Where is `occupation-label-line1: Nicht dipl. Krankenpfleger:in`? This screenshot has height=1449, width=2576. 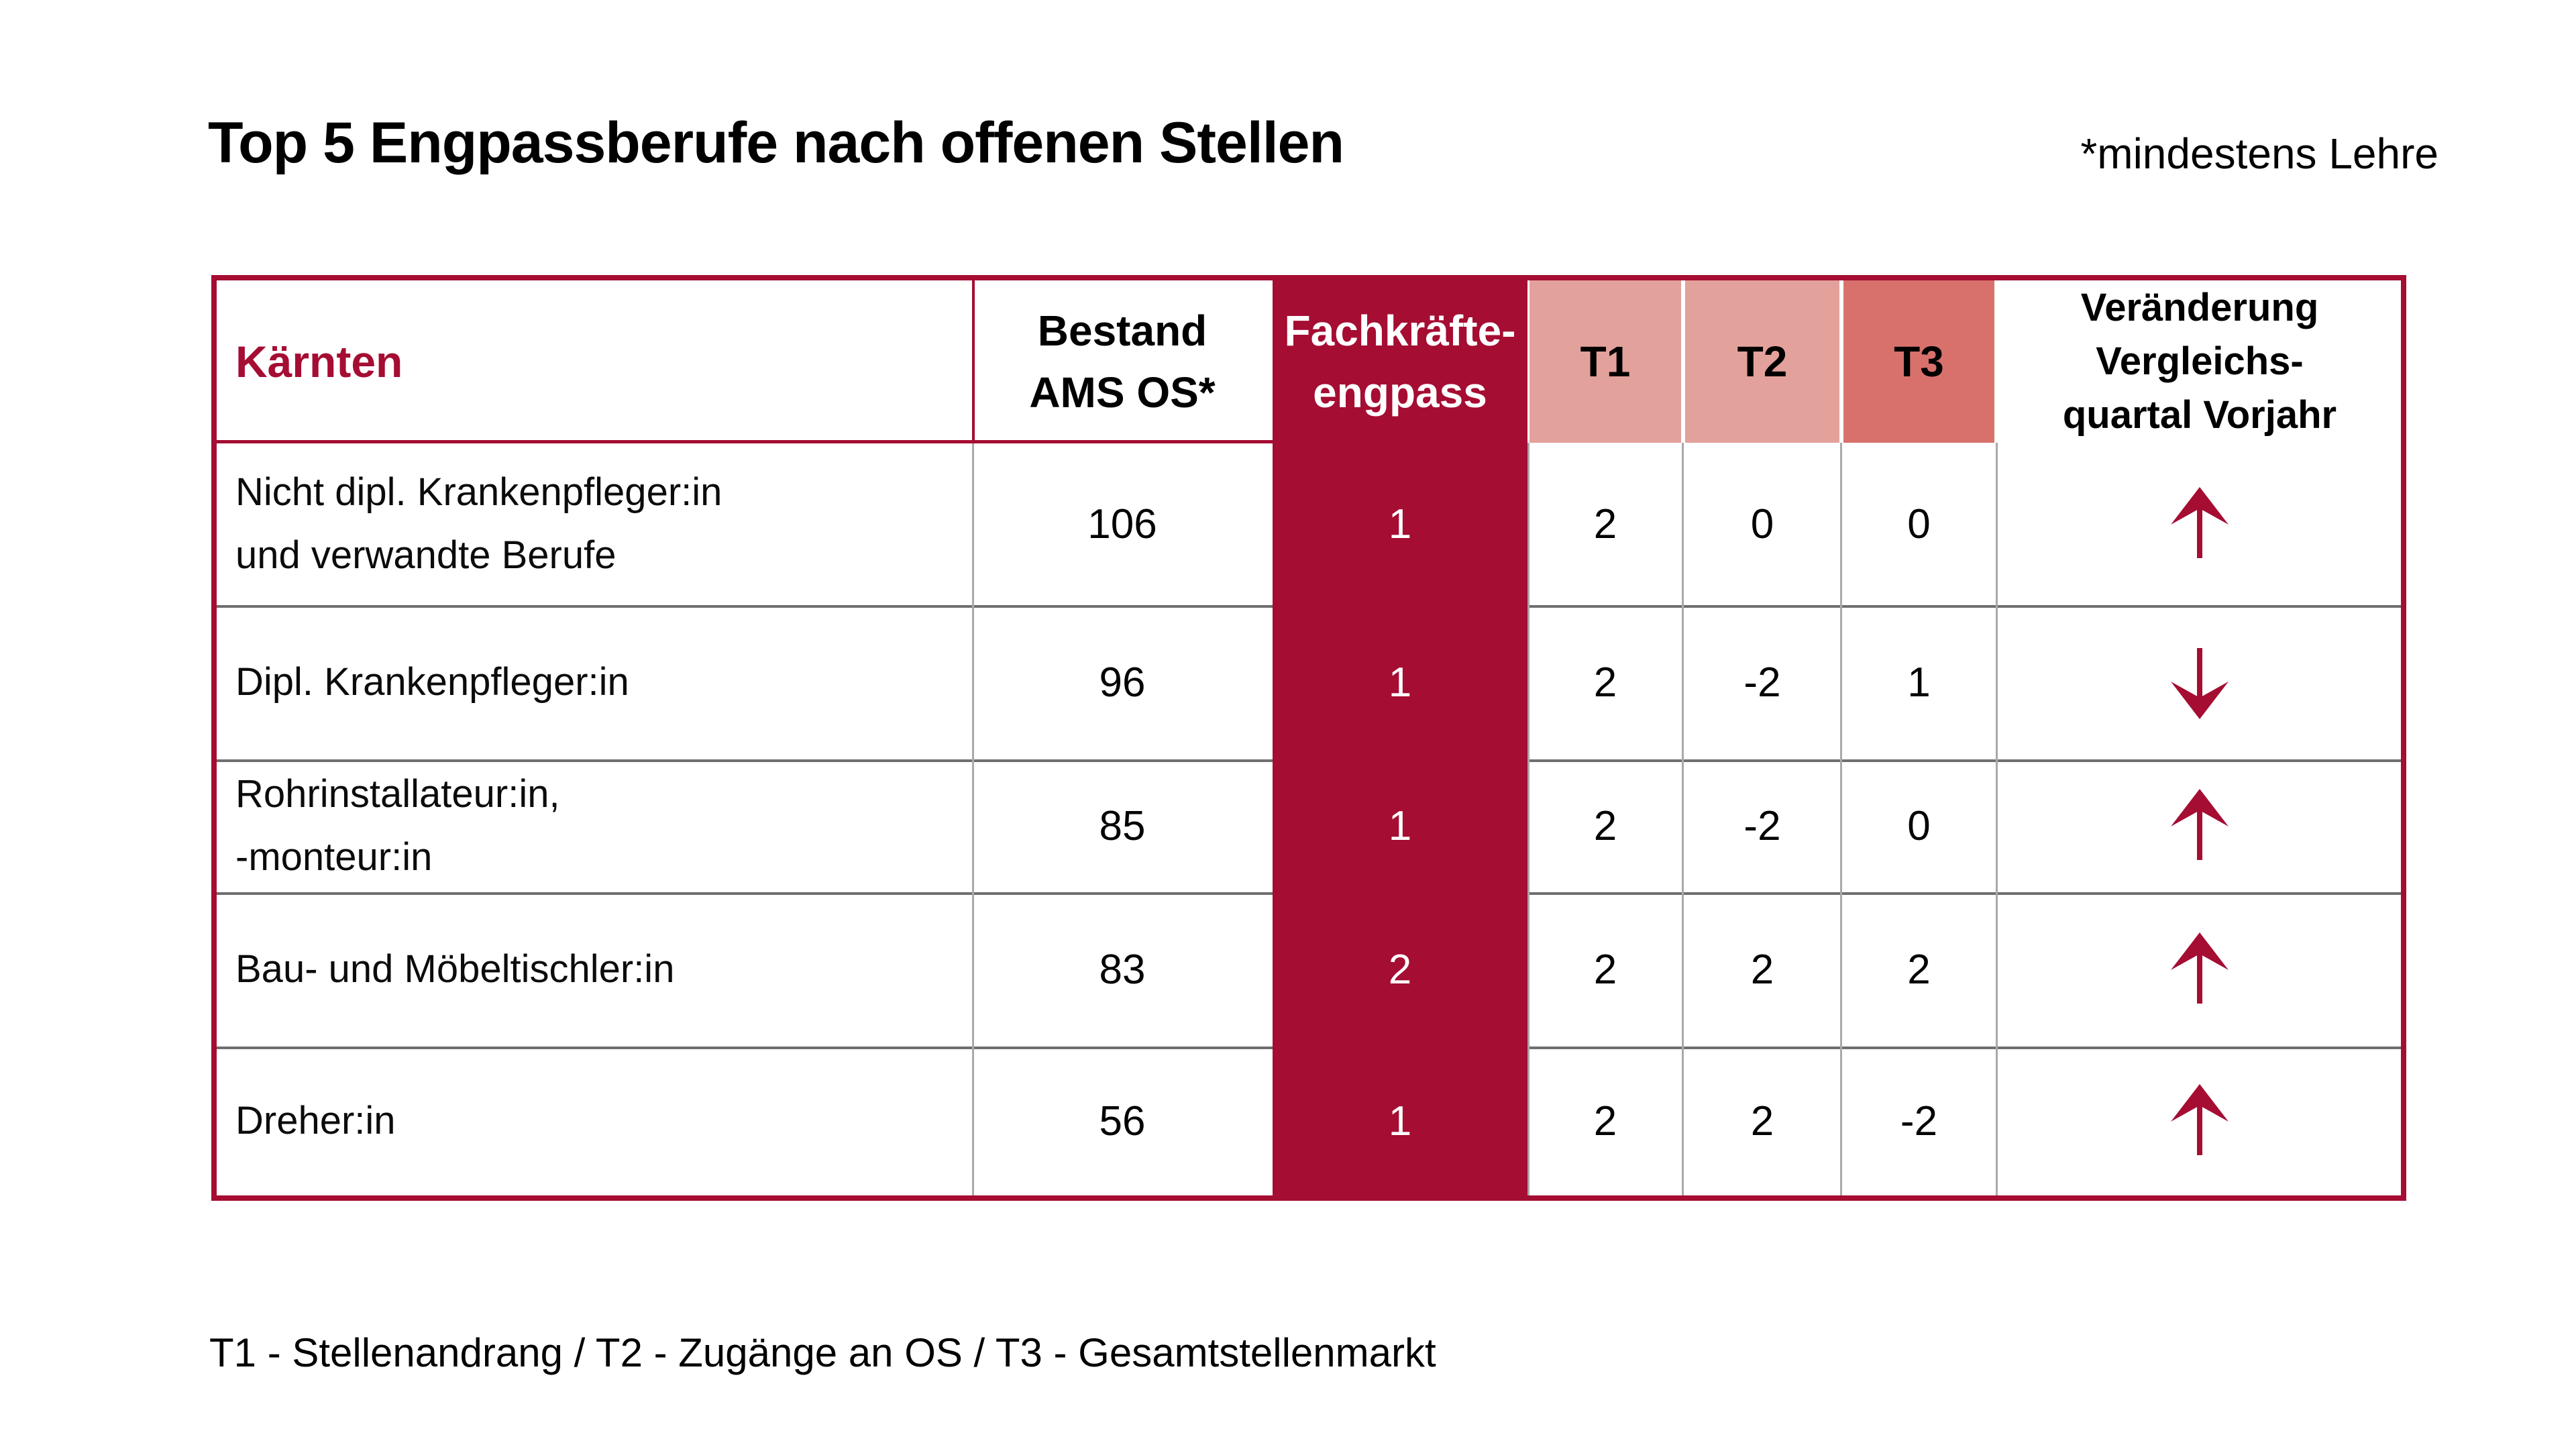
occupation-label-line1: Nicht dipl. Krankenpfleger:in is located at coordinates (478, 492).